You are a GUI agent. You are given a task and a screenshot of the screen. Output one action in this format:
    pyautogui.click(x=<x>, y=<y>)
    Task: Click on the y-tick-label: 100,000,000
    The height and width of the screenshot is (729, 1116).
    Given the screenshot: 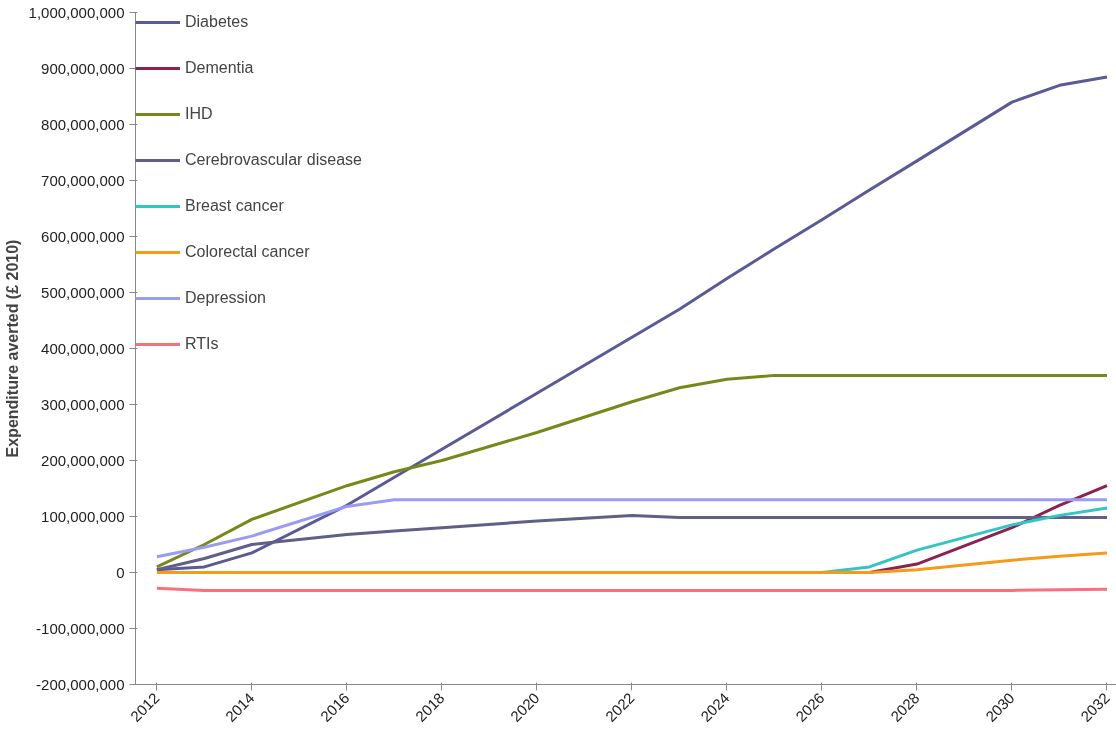 What is the action you would take?
    pyautogui.click(x=83, y=516)
    